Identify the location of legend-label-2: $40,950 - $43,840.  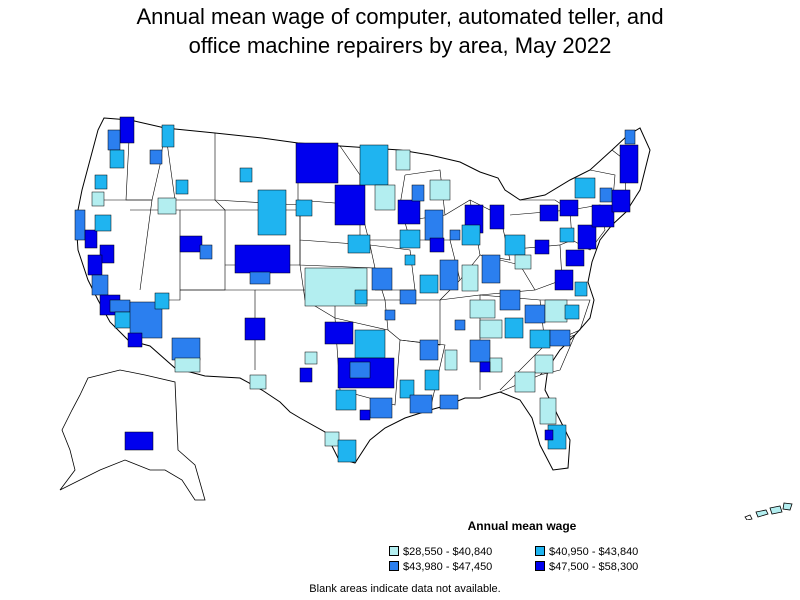
(594, 552).